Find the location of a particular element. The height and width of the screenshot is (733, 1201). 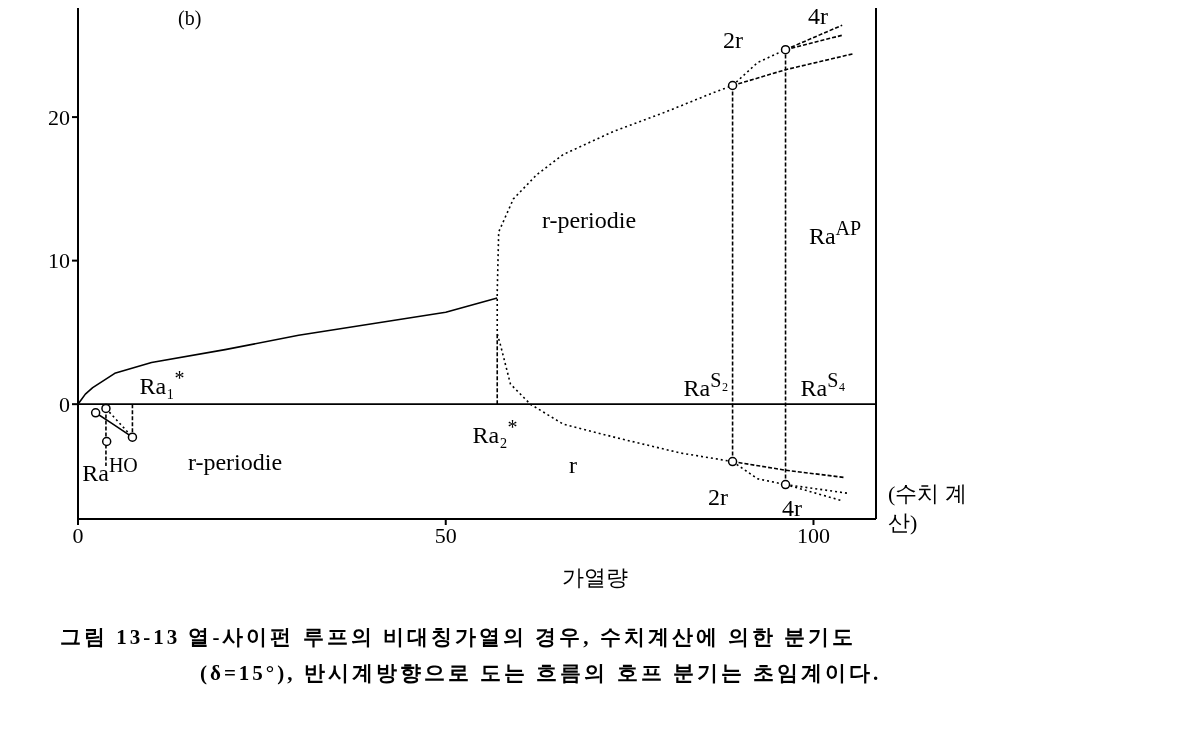

annotation: Ra$^{AP}$ is located at coordinates (835, 233).